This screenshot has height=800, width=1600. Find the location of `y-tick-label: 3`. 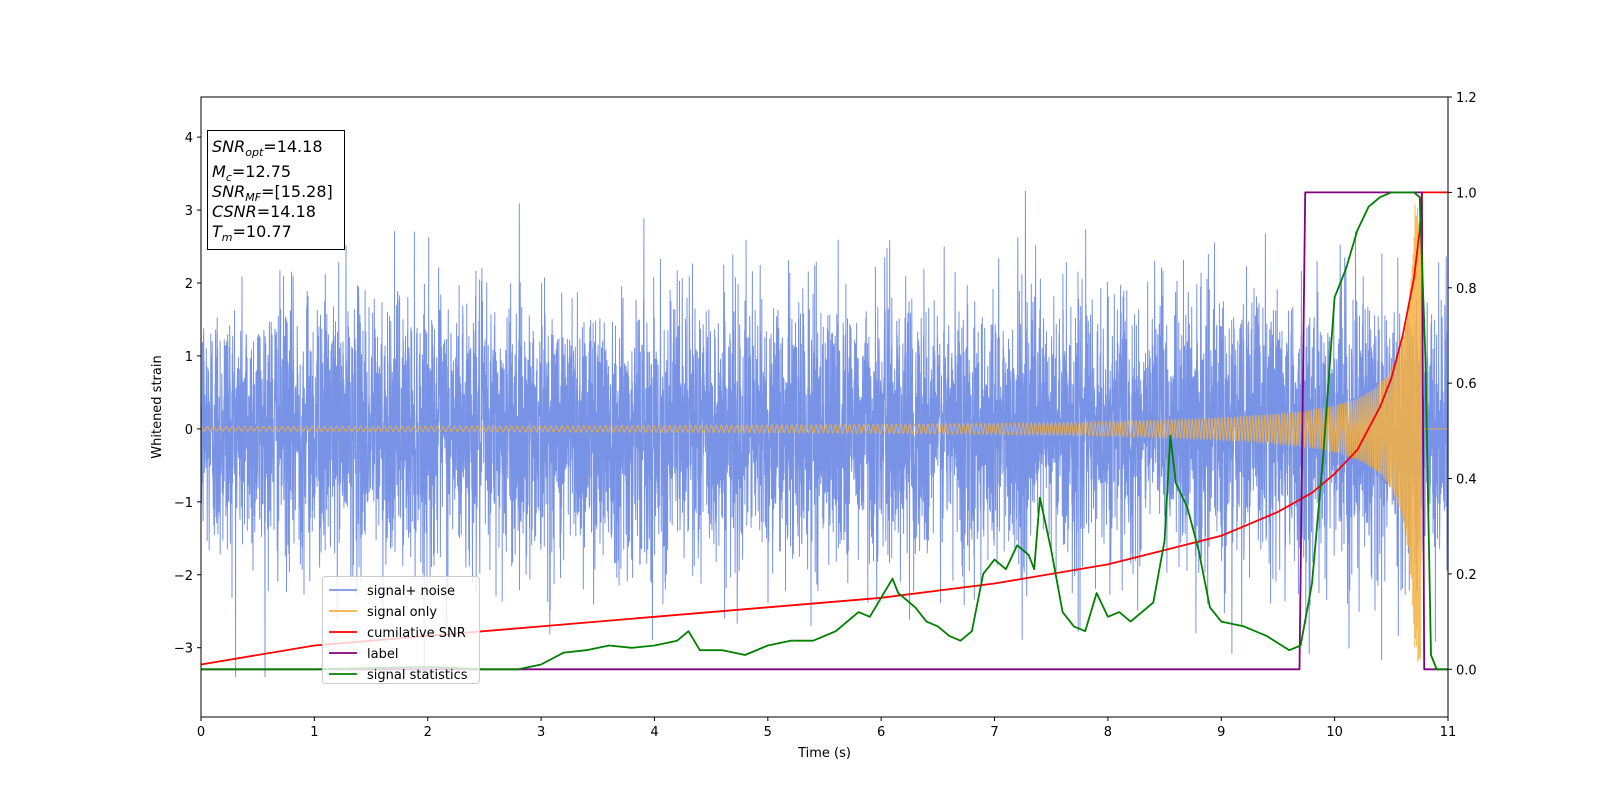

y-tick-label: 3 is located at coordinates (189, 211).